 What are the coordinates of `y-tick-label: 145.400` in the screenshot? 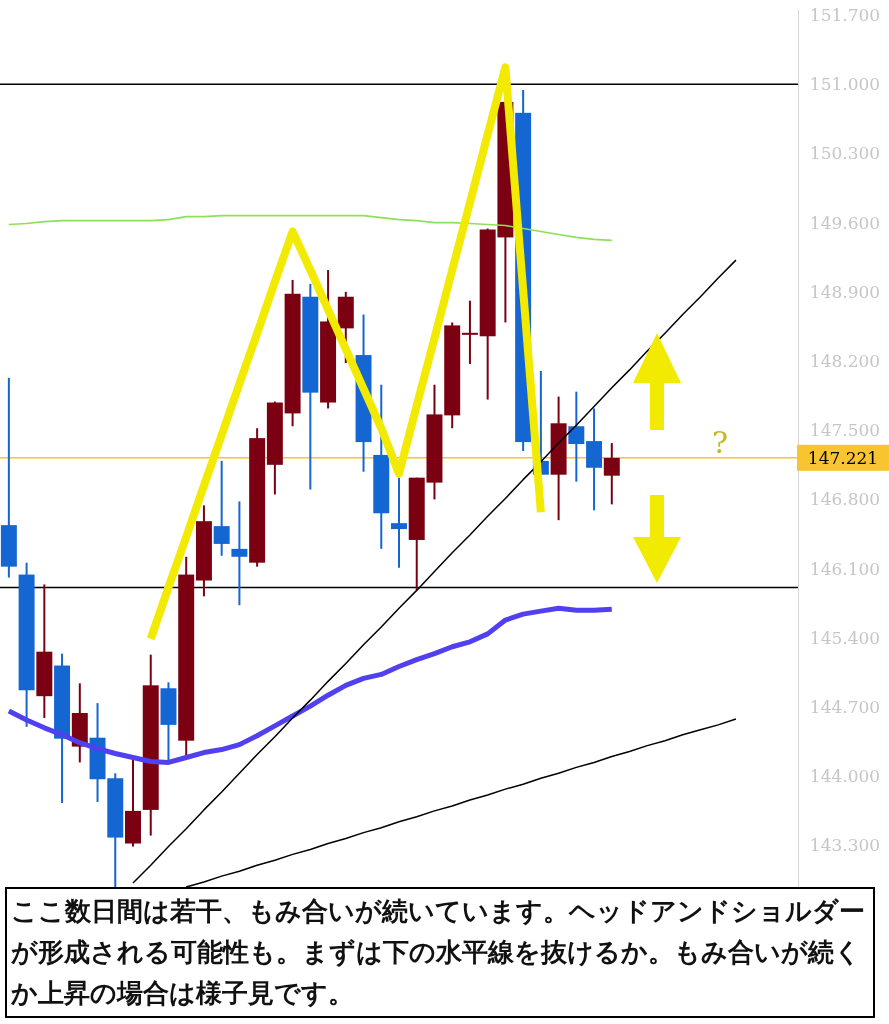 It's located at (845, 637).